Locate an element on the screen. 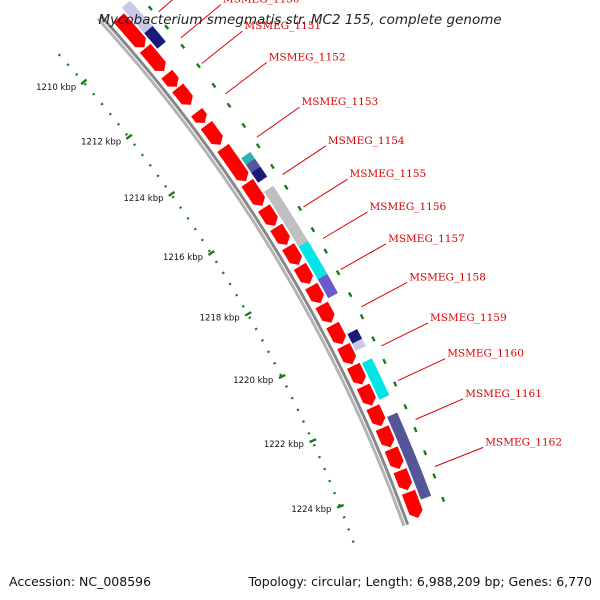  gene-label-12: MSMEG_1160 is located at coordinates (485, 354).